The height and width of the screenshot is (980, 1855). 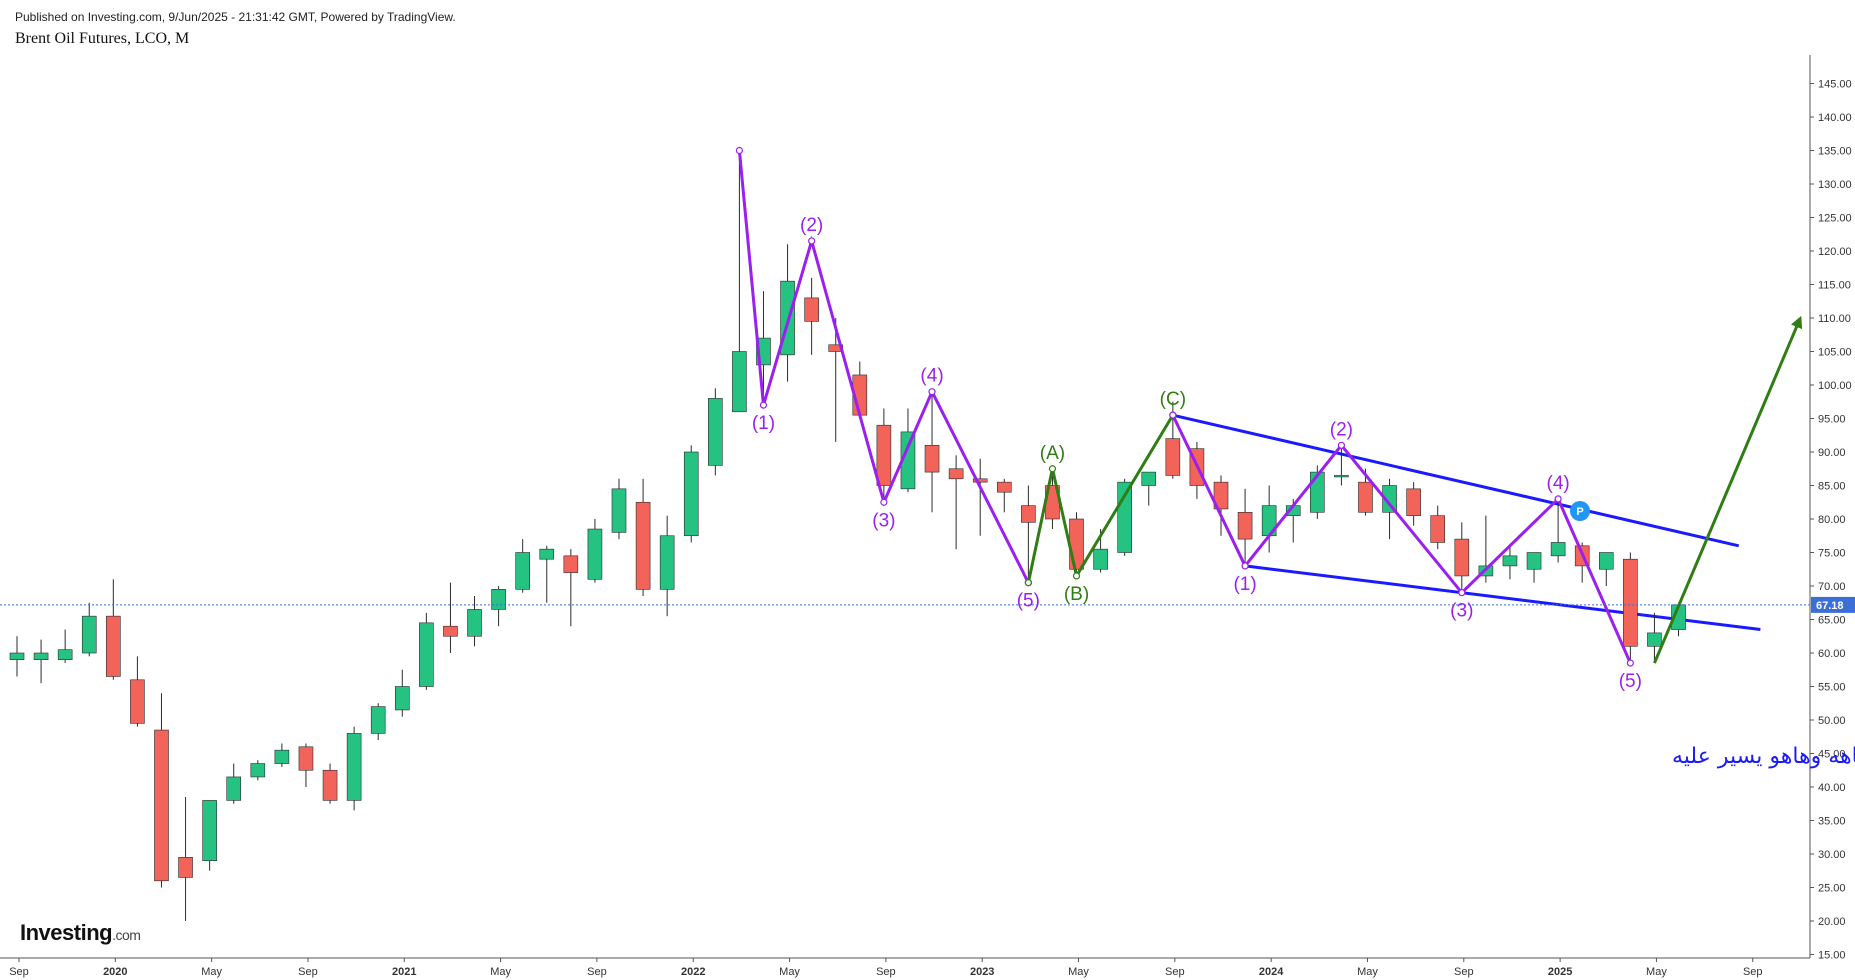 I want to click on y-tick-label: 130.00, so click(x=1835, y=185).